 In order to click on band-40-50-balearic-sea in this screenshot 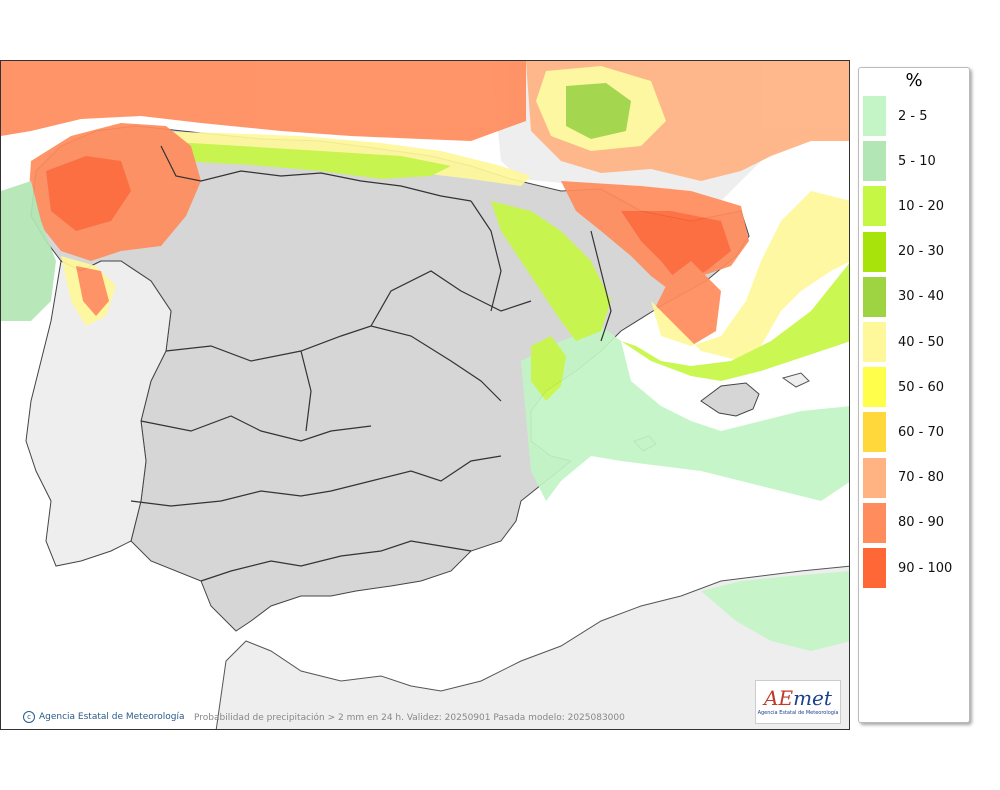, I will do `click(750, 276)`.